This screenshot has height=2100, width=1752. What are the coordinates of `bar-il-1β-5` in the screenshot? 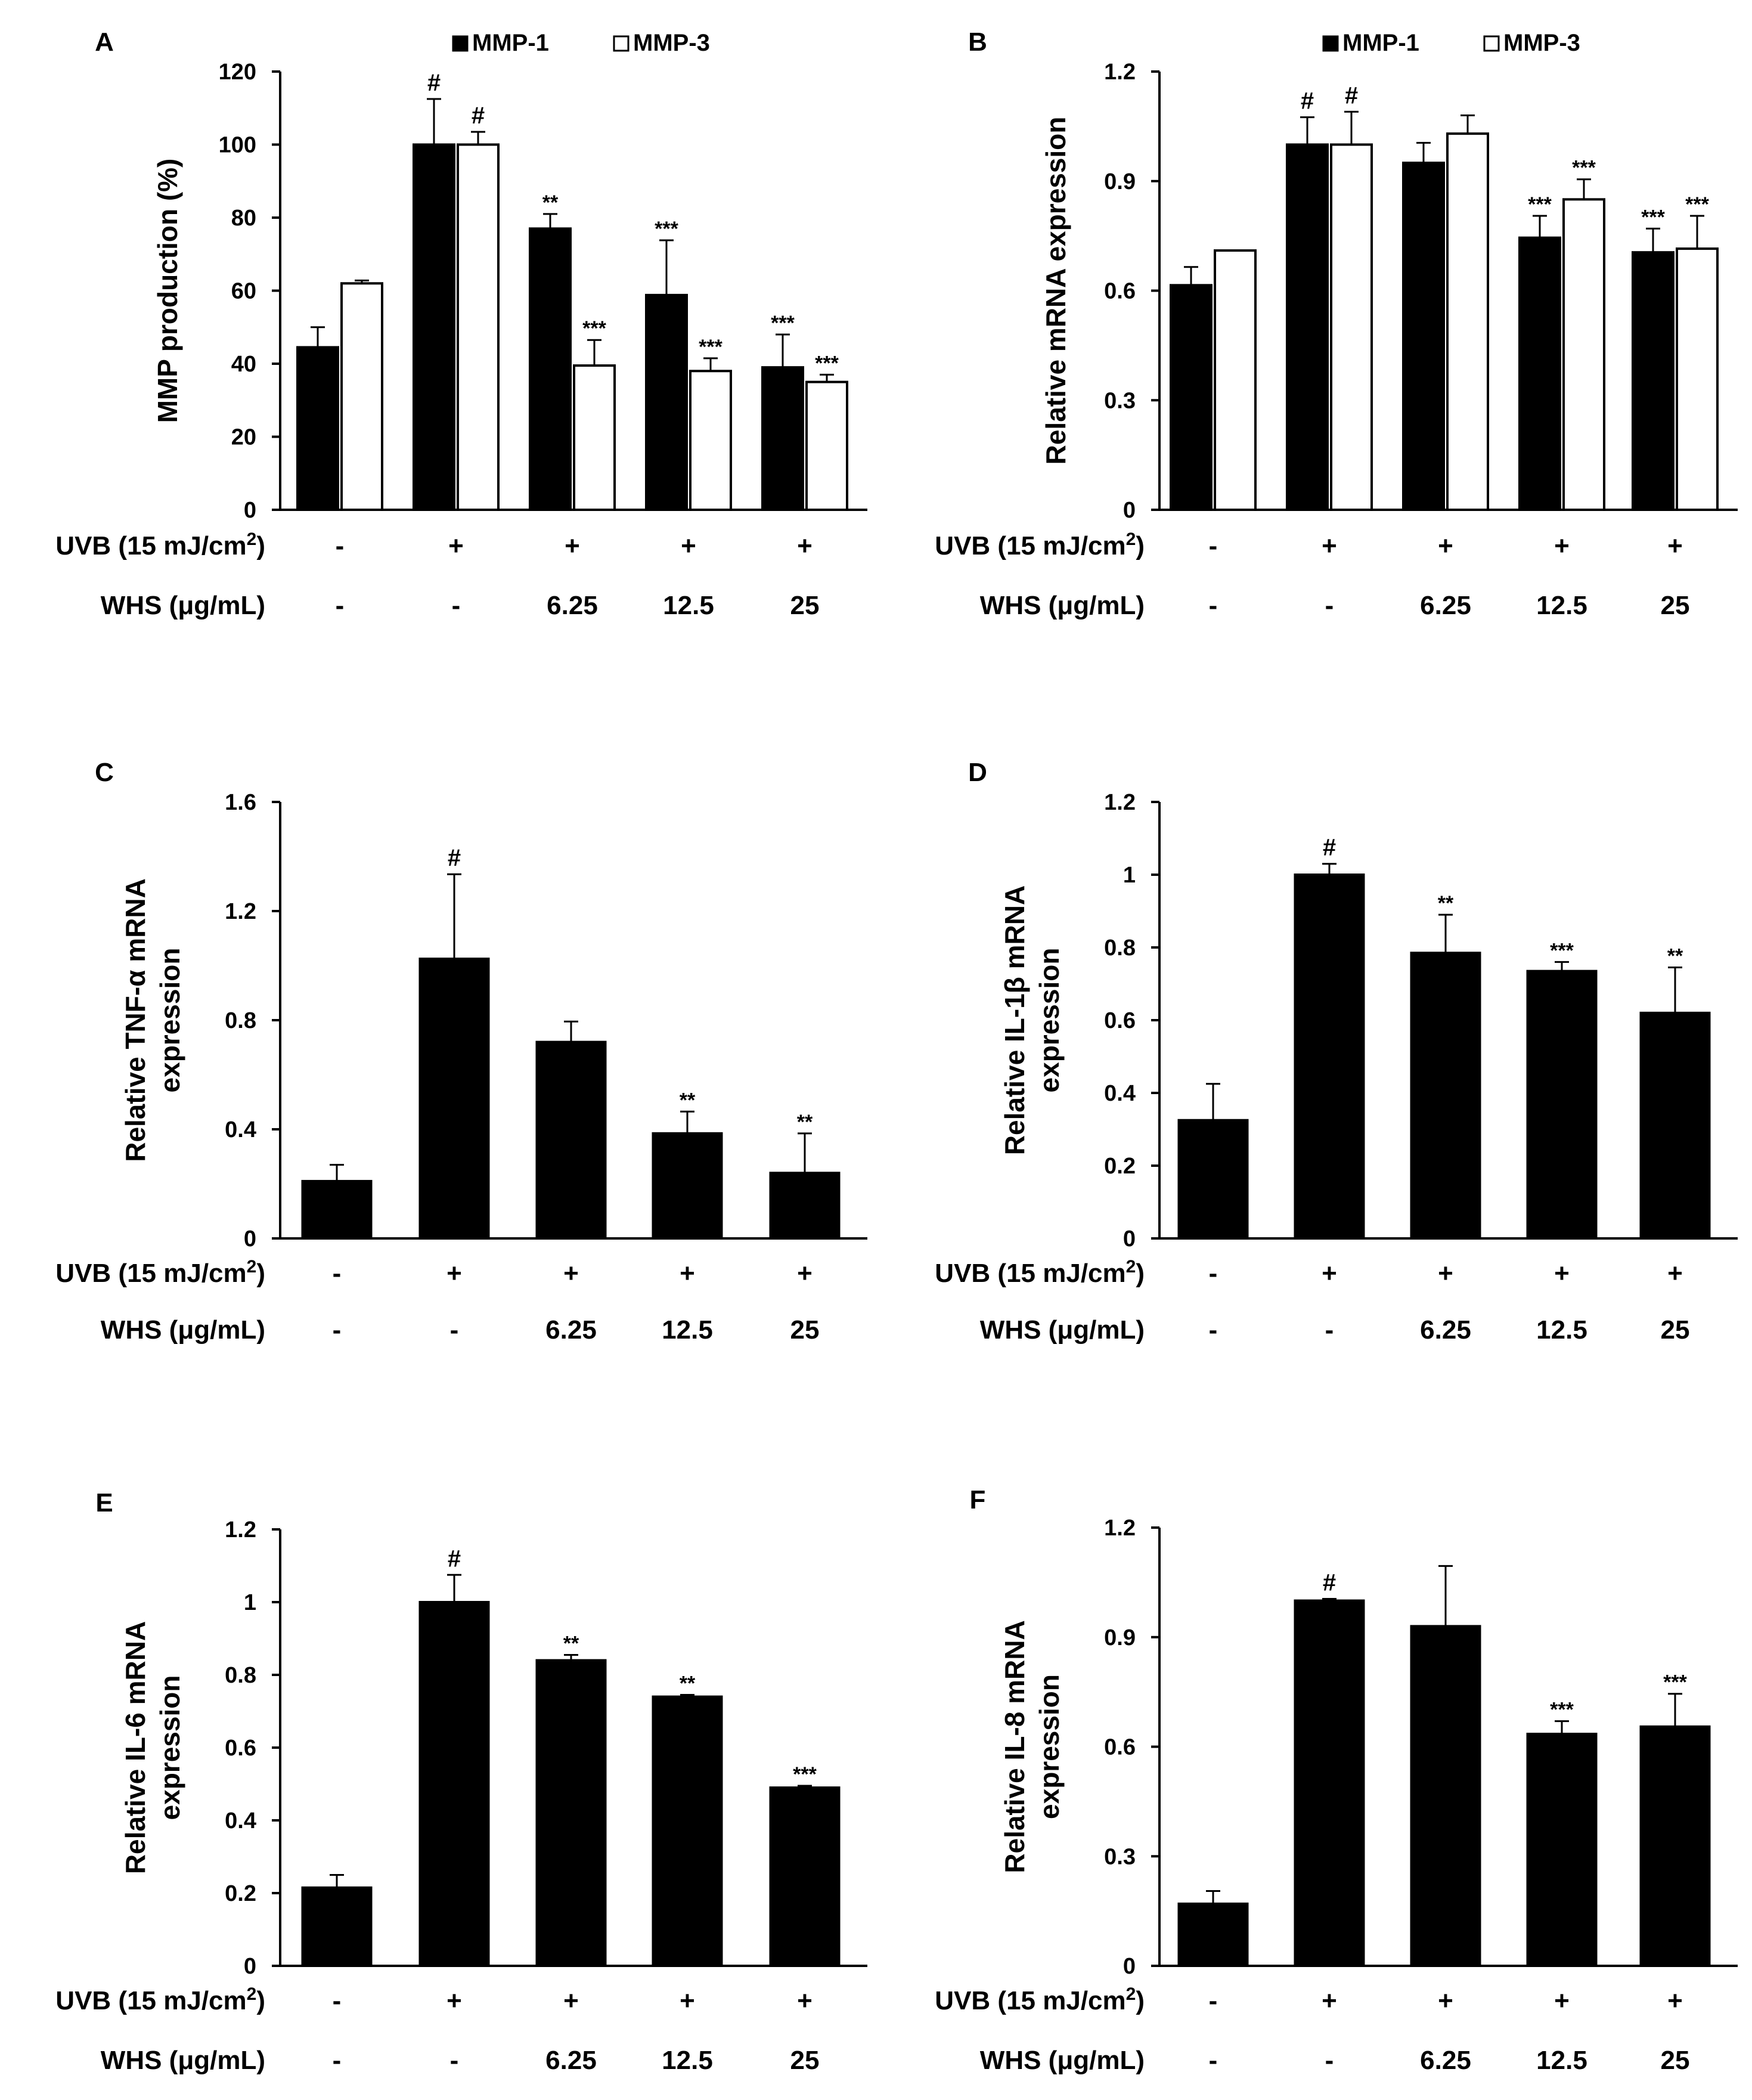 It's located at (1675, 1125).